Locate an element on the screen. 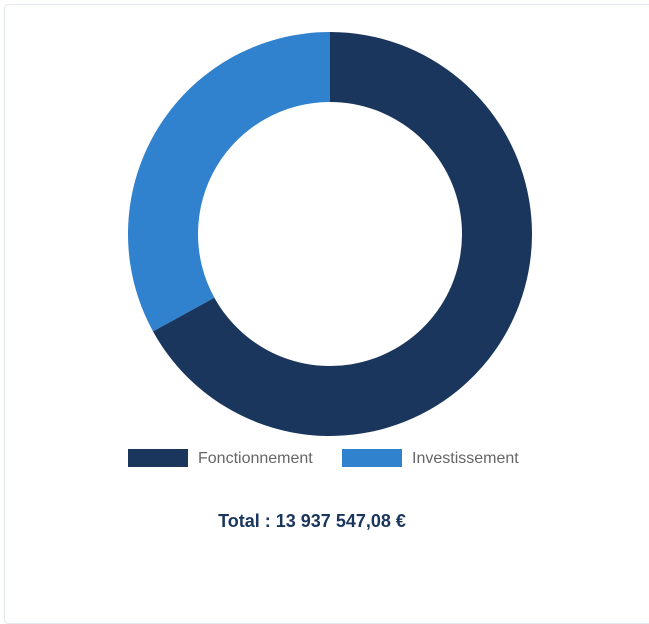  total: Total : 13 937 547,08 € is located at coordinates (312, 521).